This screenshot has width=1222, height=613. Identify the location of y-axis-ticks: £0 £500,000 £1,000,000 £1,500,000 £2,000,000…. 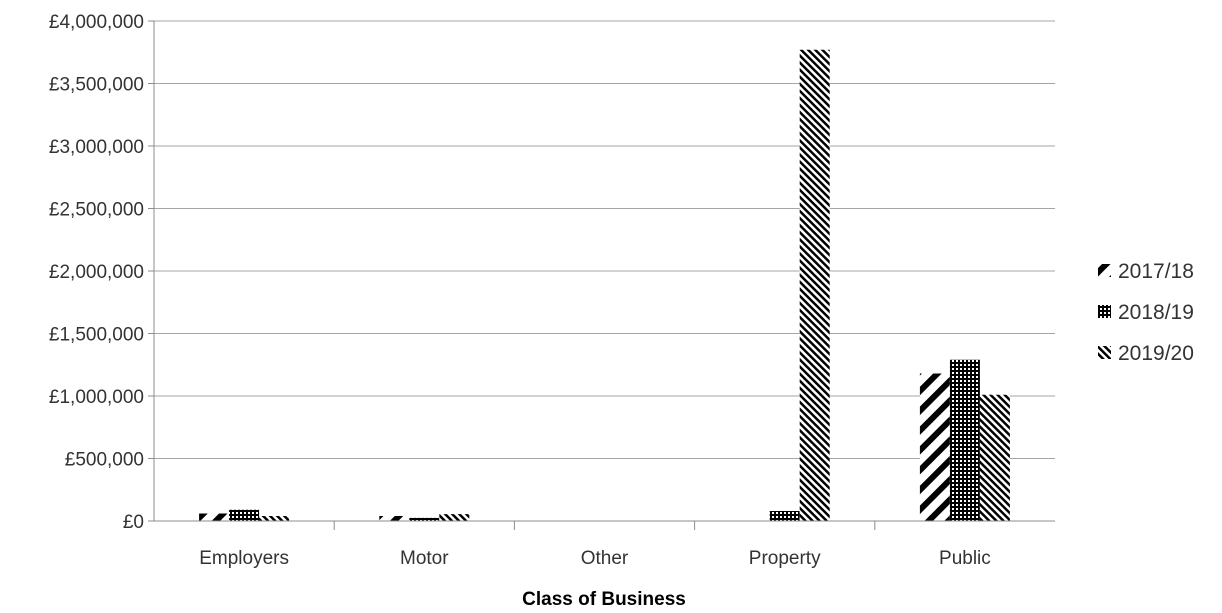
(101, 272).